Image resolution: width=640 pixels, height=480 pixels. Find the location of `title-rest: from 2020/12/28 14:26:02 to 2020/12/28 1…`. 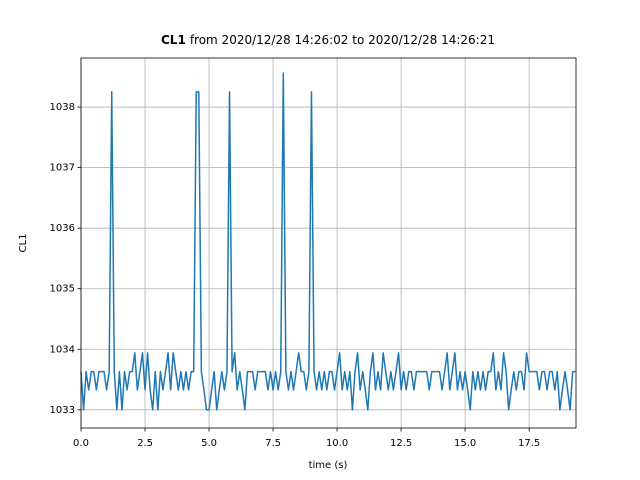

title-rest: from 2020/12/28 14:26:02 to 2020/12/28 1… is located at coordinates (342, 40).